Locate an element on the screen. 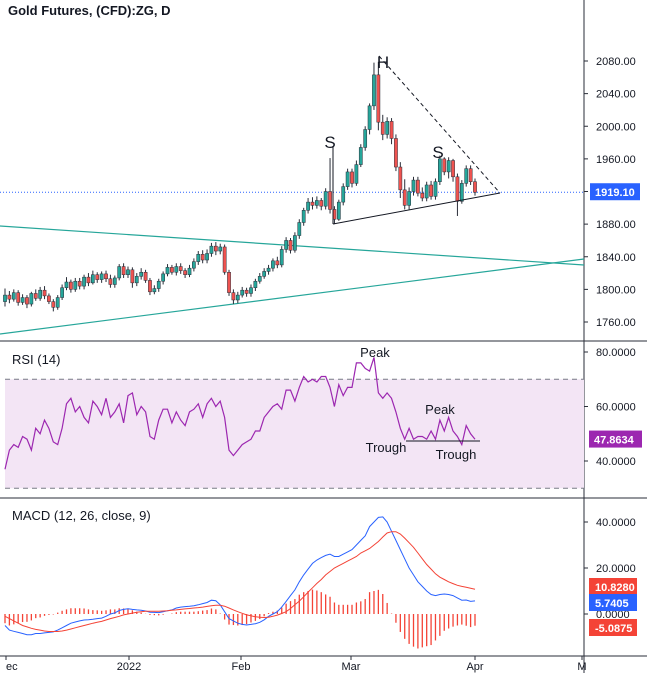 The height and width of the screenshot is (673, 647). price-tick-label: 1960.00 is located at coordinates (616, 160).